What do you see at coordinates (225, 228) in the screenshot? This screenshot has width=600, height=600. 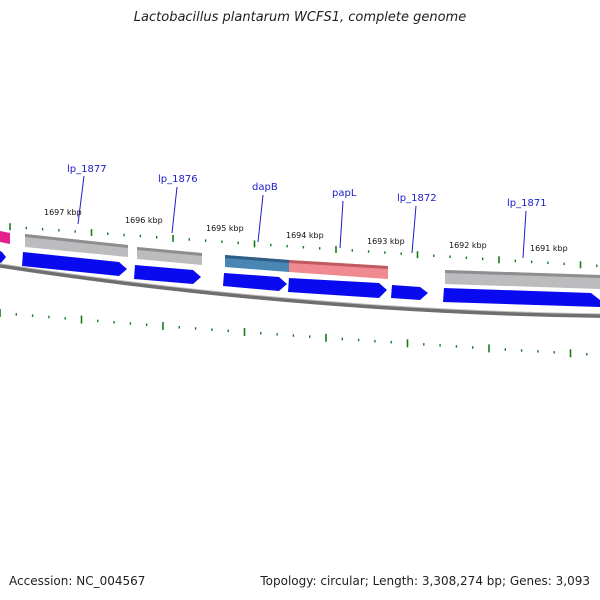 I see `kbp-label: 1695 kbp` at bounding box center [225, 228].